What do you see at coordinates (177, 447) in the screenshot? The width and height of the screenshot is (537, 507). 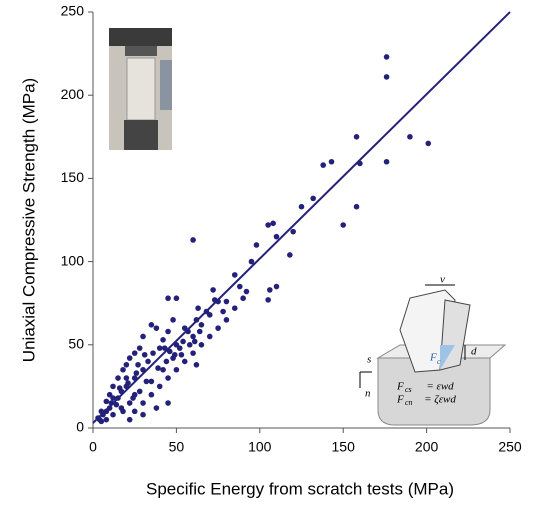 I see `x-tick-label: 50` at bounding box center [177, 447].